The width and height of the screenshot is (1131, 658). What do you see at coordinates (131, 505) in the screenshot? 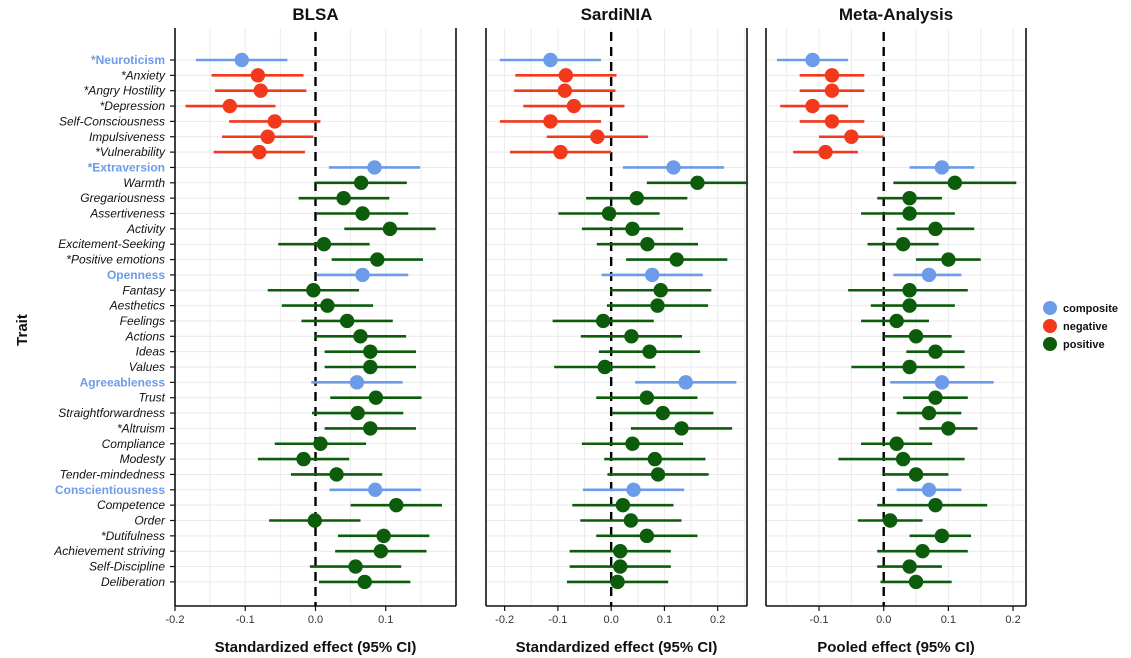
I see `trait-label: Competence` at bounding box center [131, 505].